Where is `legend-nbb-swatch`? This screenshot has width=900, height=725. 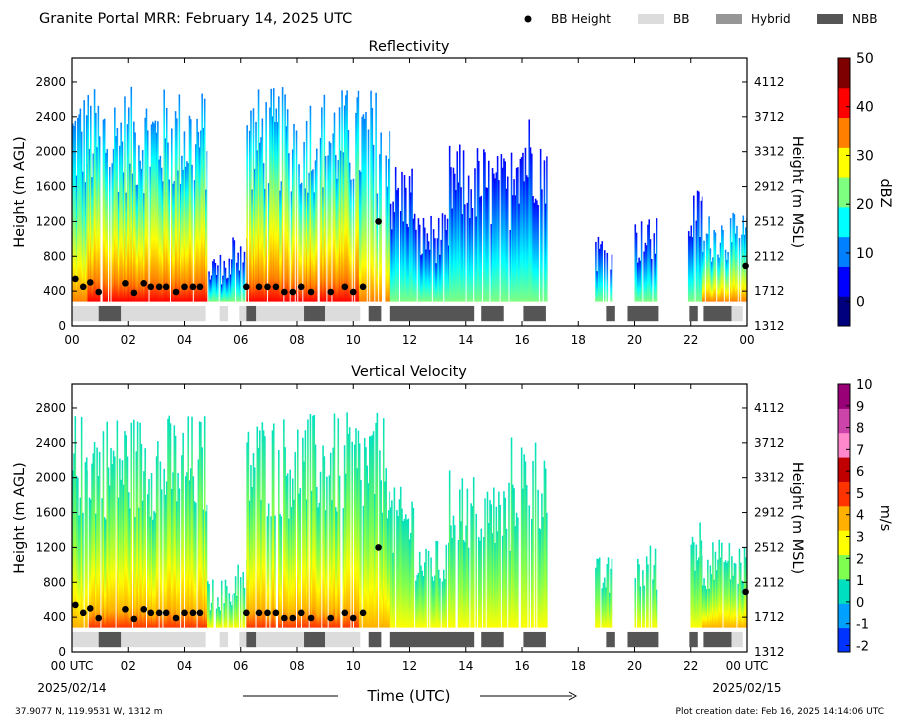
legend-nbb-swatch is located at coordinates (830, 19).